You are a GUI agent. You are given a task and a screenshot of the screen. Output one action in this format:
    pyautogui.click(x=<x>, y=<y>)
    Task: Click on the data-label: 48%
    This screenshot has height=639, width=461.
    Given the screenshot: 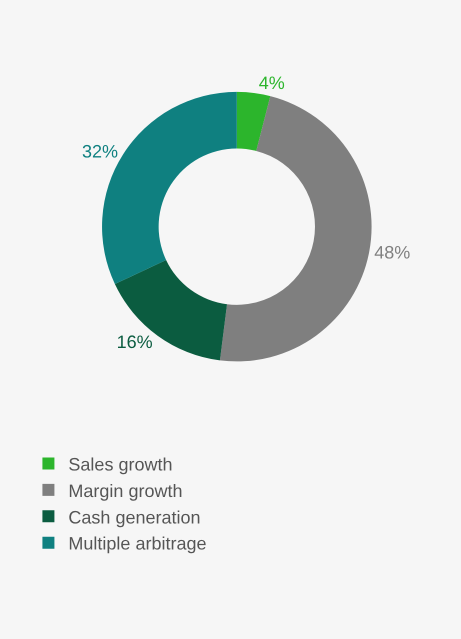 What is the action you would take?
    pyautogui.click(x=392, y=252)
    